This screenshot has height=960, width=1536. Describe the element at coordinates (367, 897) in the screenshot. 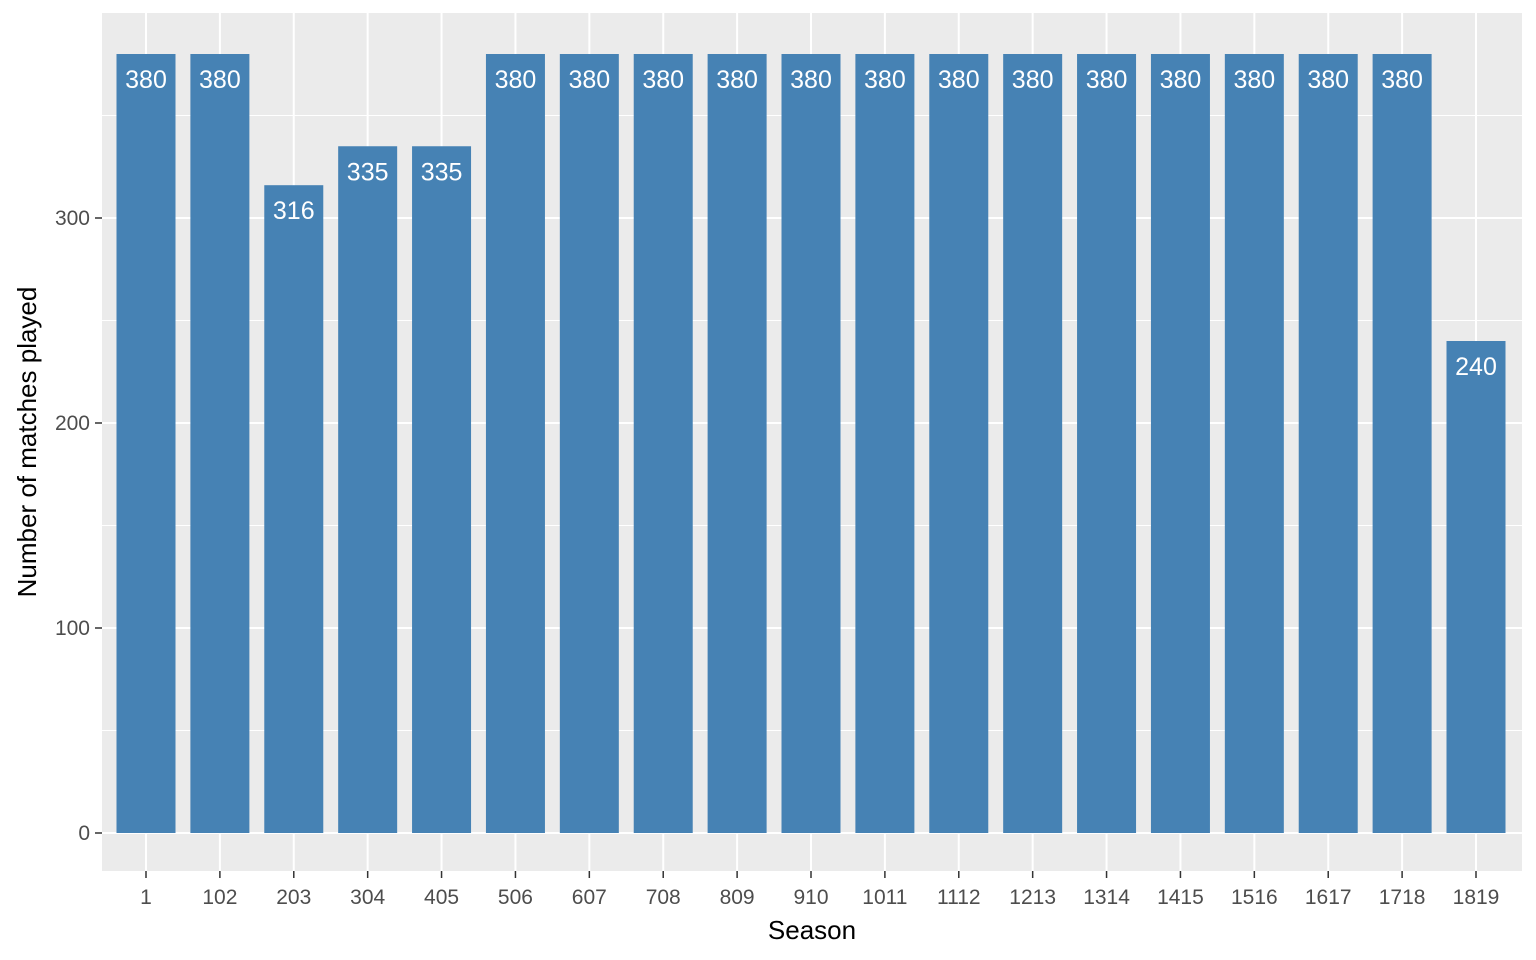

I see `x-tick-label: 304` at that location.